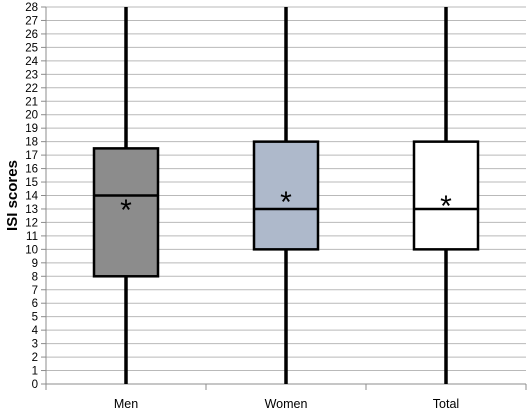 The image size is (529, 410). What do you see at coordinates (35, 331) in the screenshot?
I see `y-tick-label: 4` at bounding box center [35, 331].